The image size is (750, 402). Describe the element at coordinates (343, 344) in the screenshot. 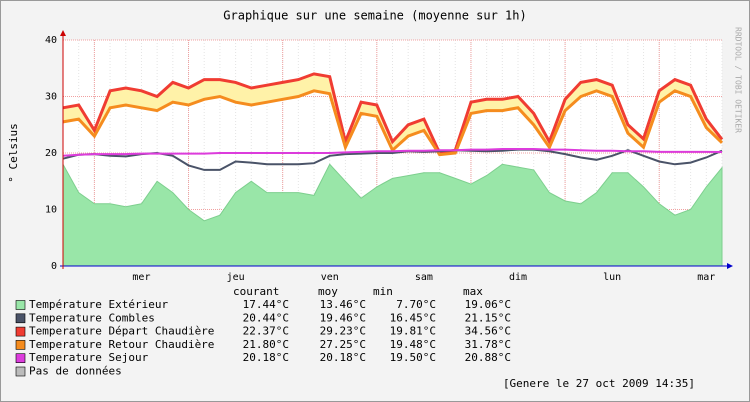

I see `legend-stat: 27.25°C` at that location.